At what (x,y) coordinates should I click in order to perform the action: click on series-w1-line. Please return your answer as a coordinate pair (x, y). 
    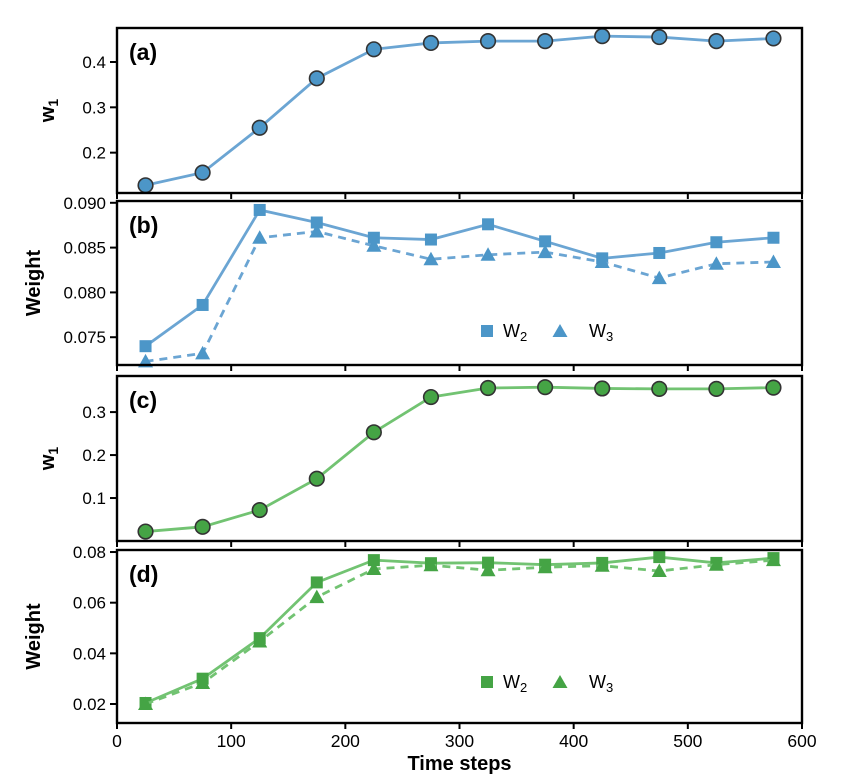
    Looking at the image, I should click on (459, 459).